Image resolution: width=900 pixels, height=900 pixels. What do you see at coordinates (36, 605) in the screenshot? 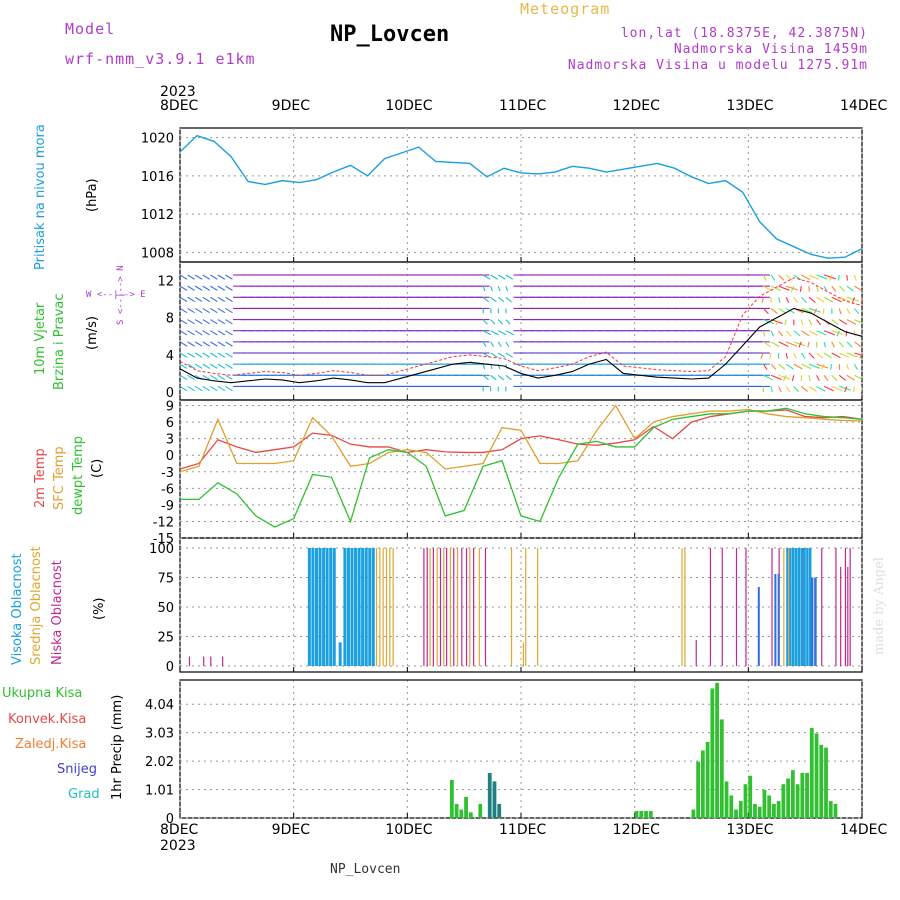
I see `cloud-label-2: Srednja Oblacnost` at bounding box center [36, 605].